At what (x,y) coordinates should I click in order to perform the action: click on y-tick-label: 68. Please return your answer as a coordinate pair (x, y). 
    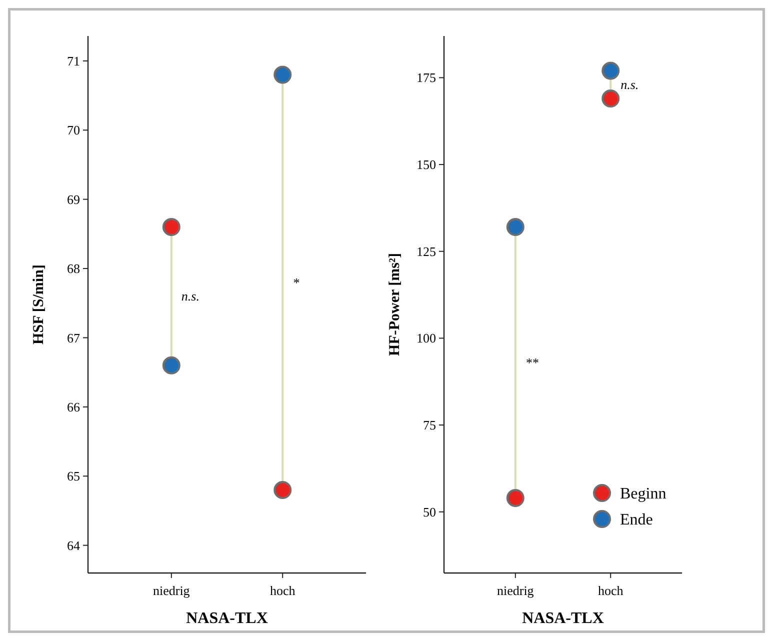
    Looking at the image, I should click on (73, 268).